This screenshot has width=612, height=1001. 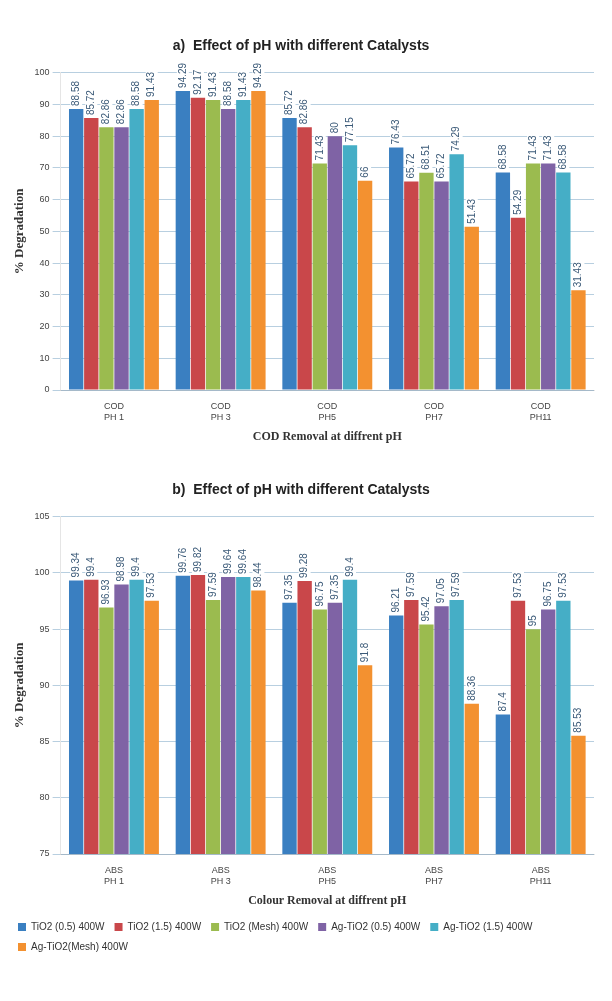 I want to click on chart-title: a) Effect of pH with different Catalysts, so click(x=301, y=45).